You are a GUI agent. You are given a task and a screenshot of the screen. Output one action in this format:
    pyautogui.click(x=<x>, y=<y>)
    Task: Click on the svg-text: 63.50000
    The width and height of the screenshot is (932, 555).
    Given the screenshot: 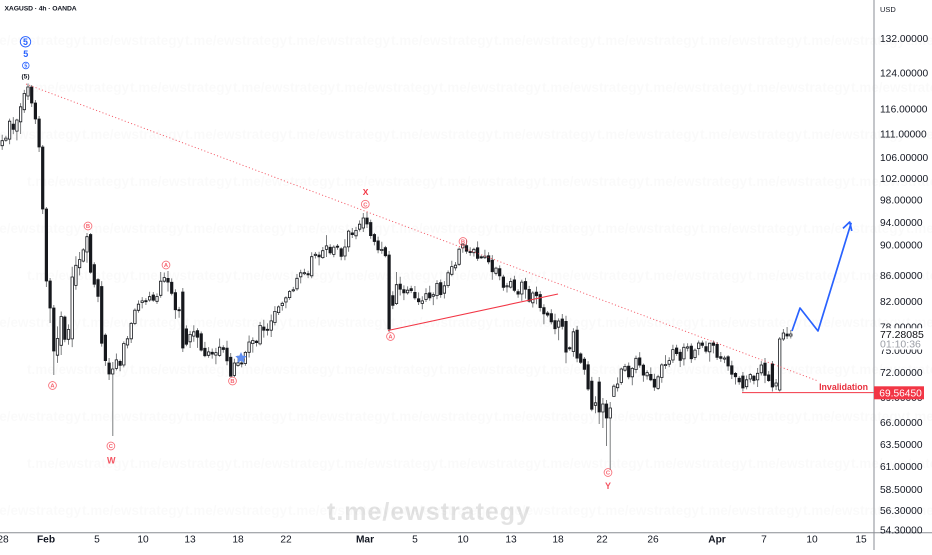 What is the action you would take?
    pyautogui.click(x=901, y=445)
    